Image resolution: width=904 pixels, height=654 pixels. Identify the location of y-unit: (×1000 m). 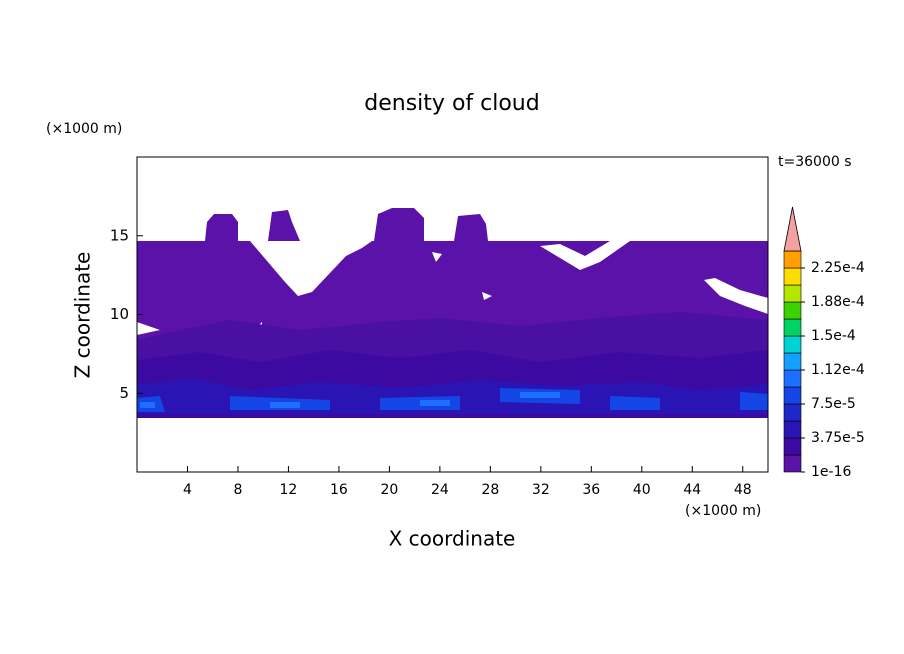
(84, 129).